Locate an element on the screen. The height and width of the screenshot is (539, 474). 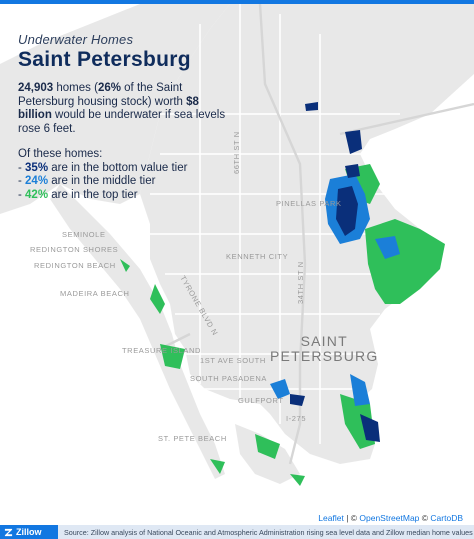
label-redington-shores: REDINGTON SHORES is located at coordinates (74, 249).